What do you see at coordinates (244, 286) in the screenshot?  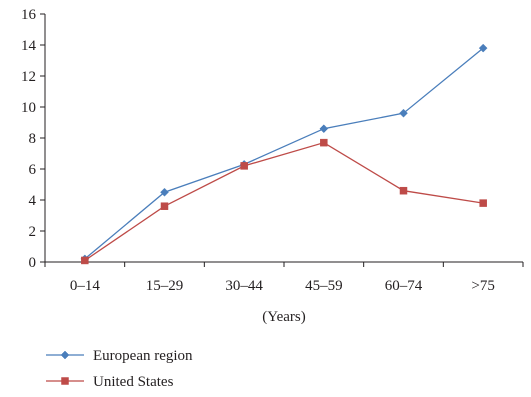 I see `x-tick-label: 30–44` at bounding box center [244, 286].